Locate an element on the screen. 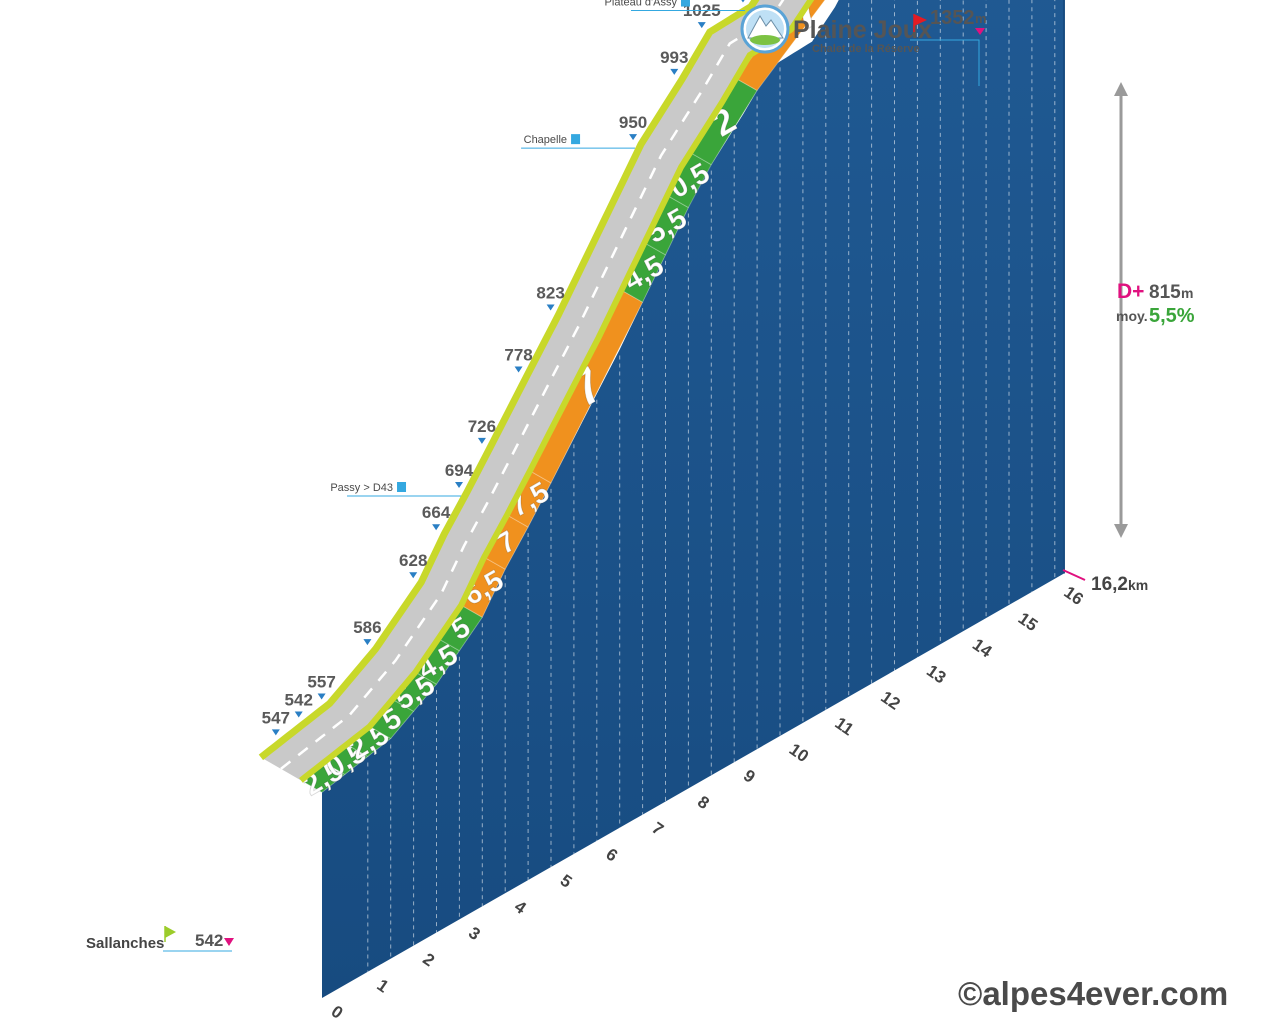 This screenshot has width=1280, height=1024. summit-leader-line is located at coordinates (945, 62).